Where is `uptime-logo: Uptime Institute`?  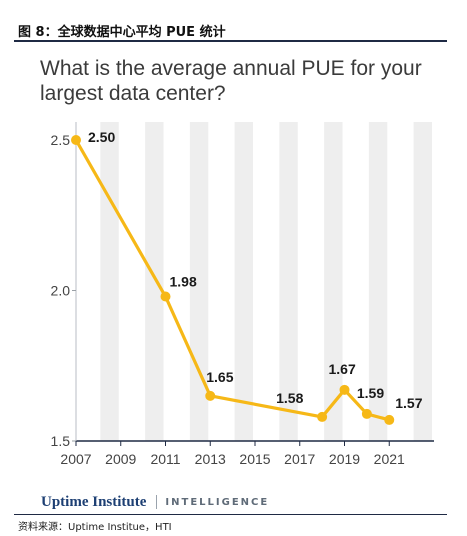
uptime-logo: Uptime Institute is located at coordinates (94, 501).